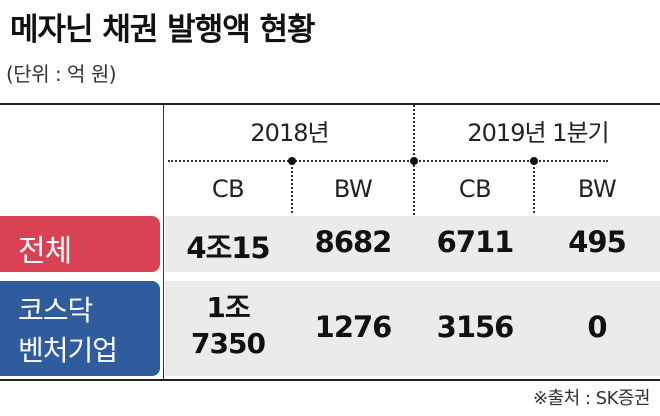 This screenshot has width=660, height=416. Describe the element at coordinates (163, 30) in the screenshot. I see `chart-title: 메자닌 채권 발행액 현황` at that location.